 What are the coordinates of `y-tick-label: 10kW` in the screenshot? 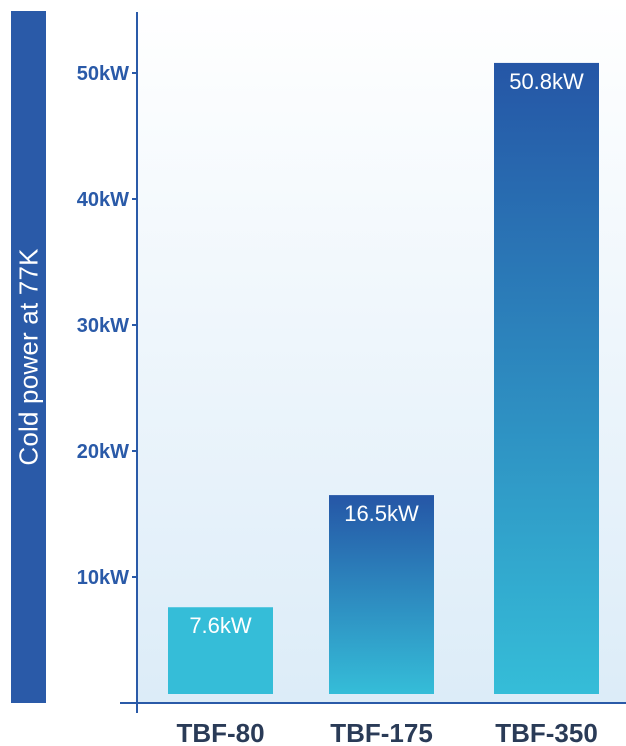 It's located at (103, 578).